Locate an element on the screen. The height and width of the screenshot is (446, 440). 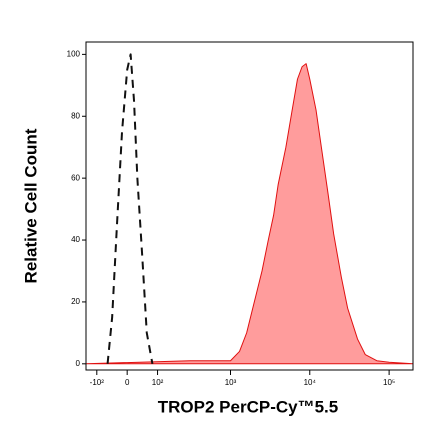
x-tick-label: 10⁴ is located at coordinates (310, 382).